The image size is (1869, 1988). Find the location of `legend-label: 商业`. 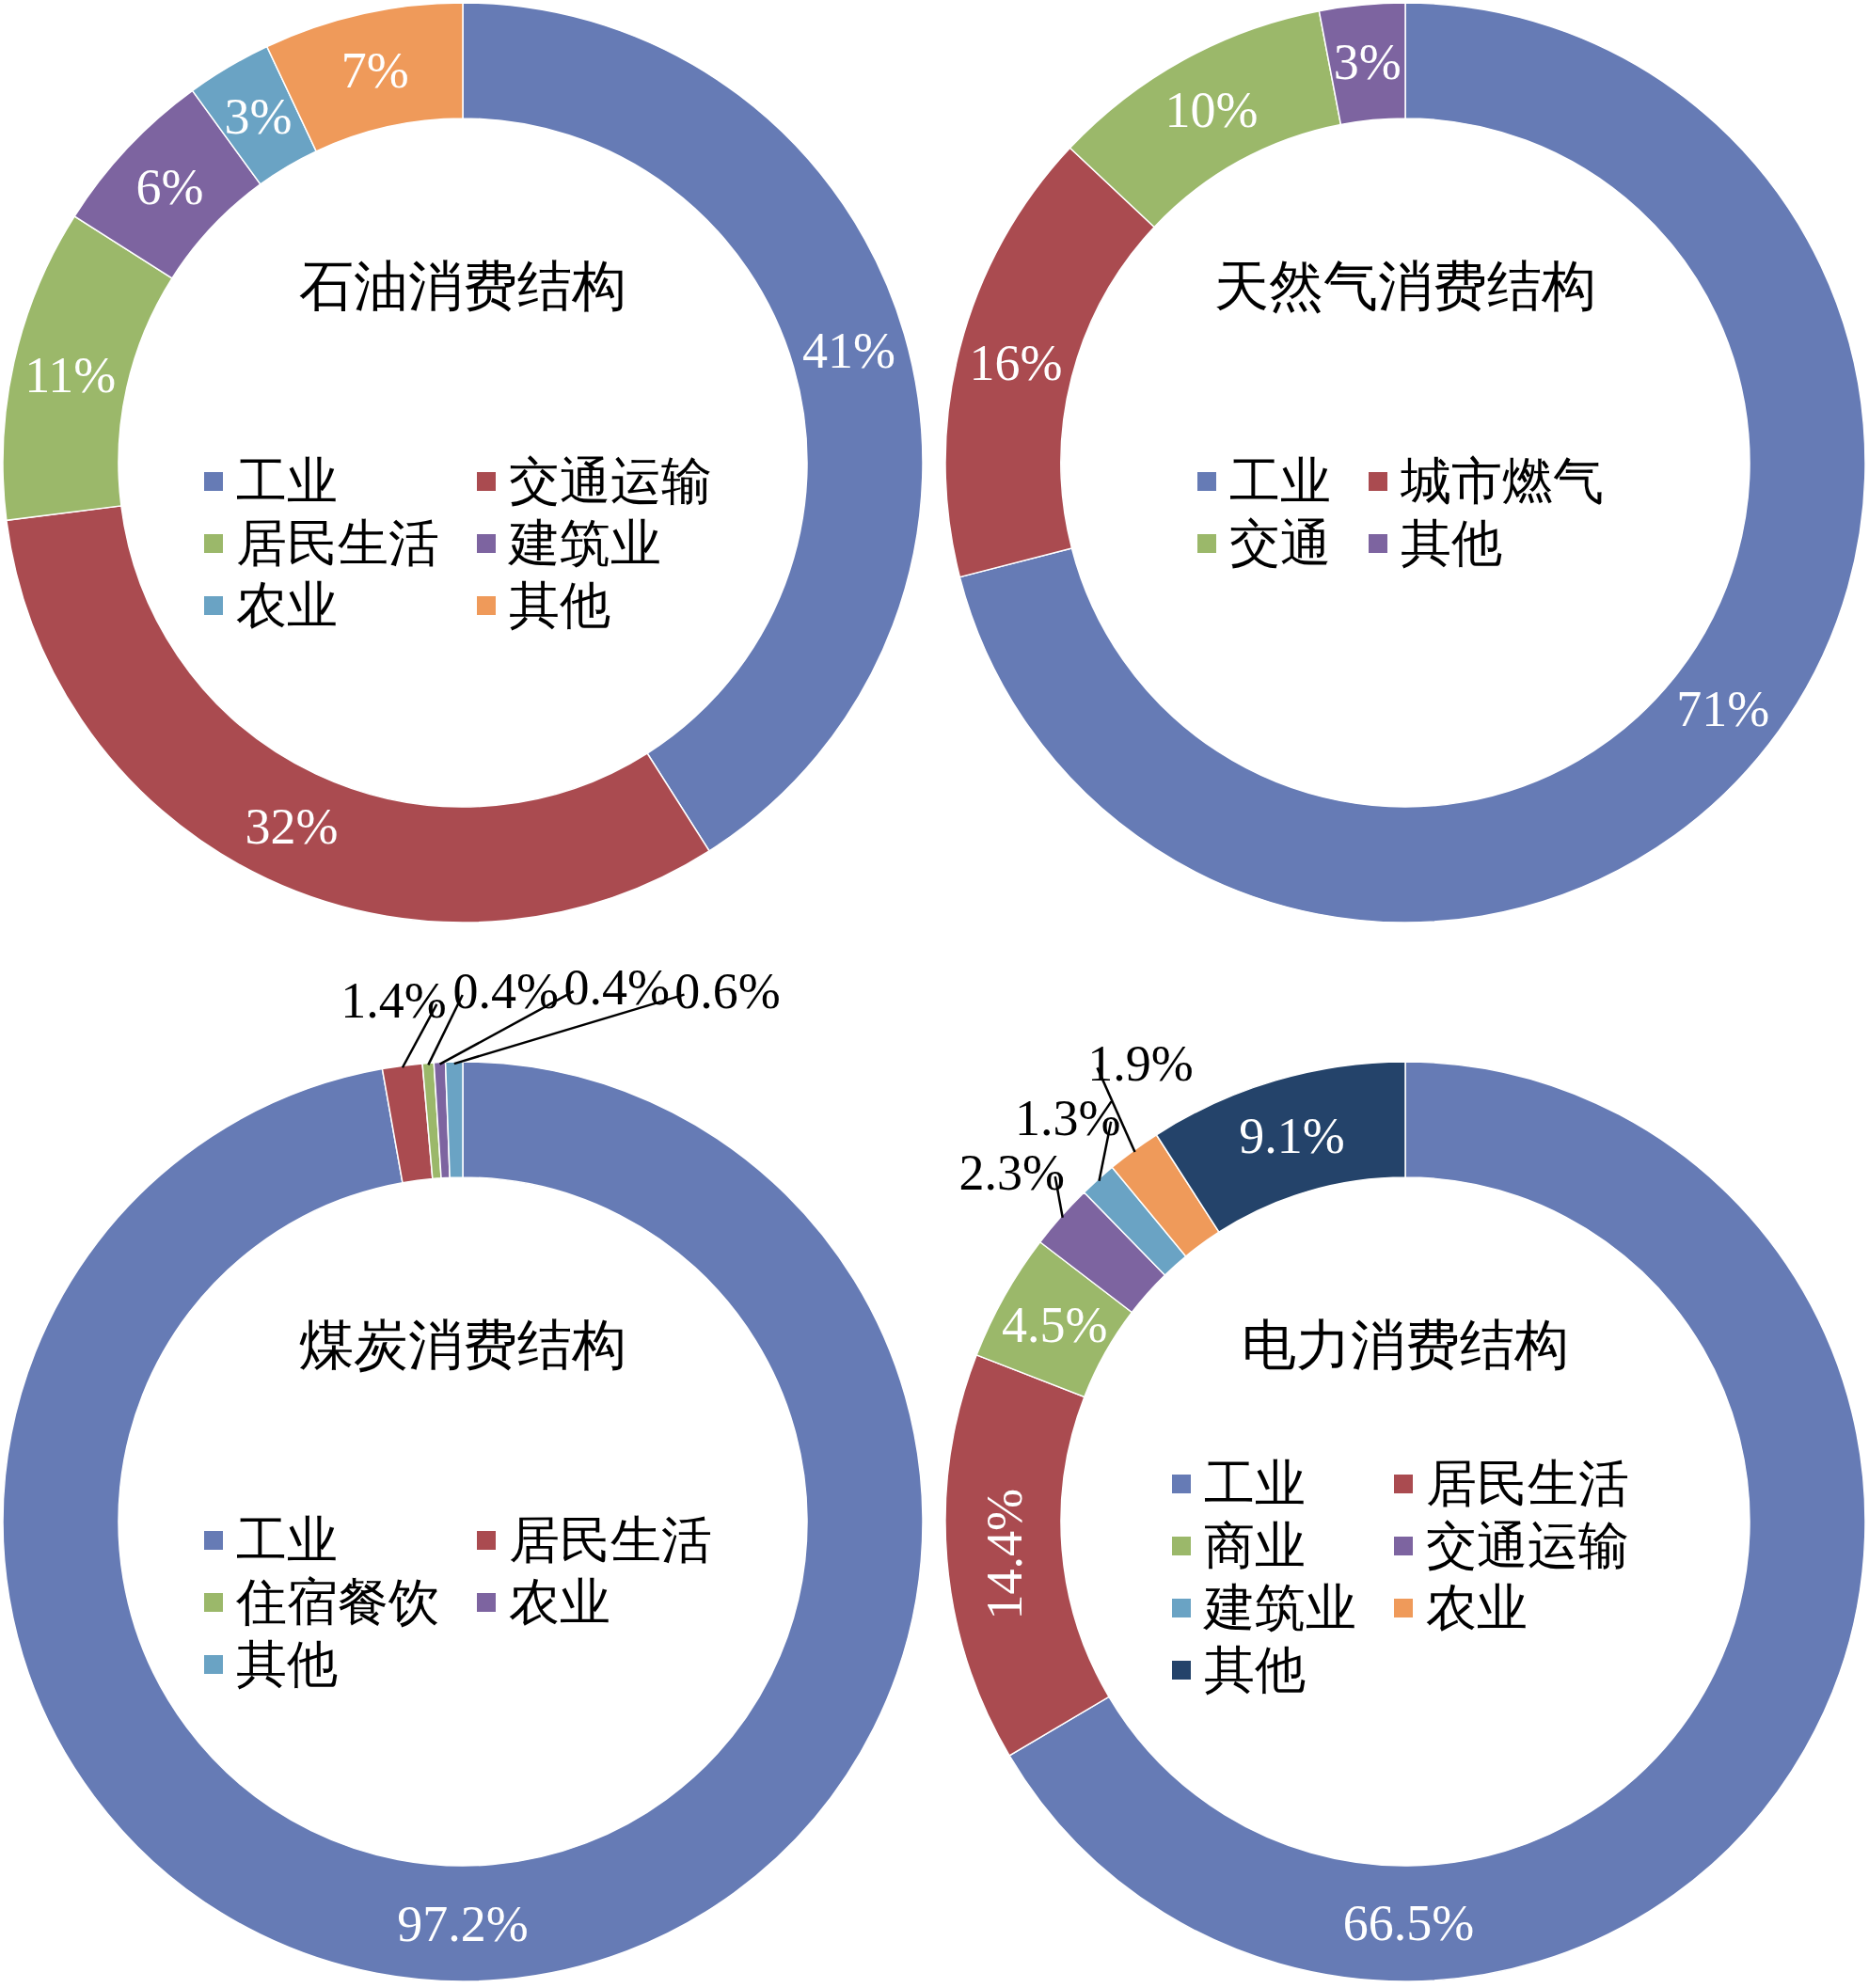

legend-label: 商业 is located at coordinates (1255, 1546).